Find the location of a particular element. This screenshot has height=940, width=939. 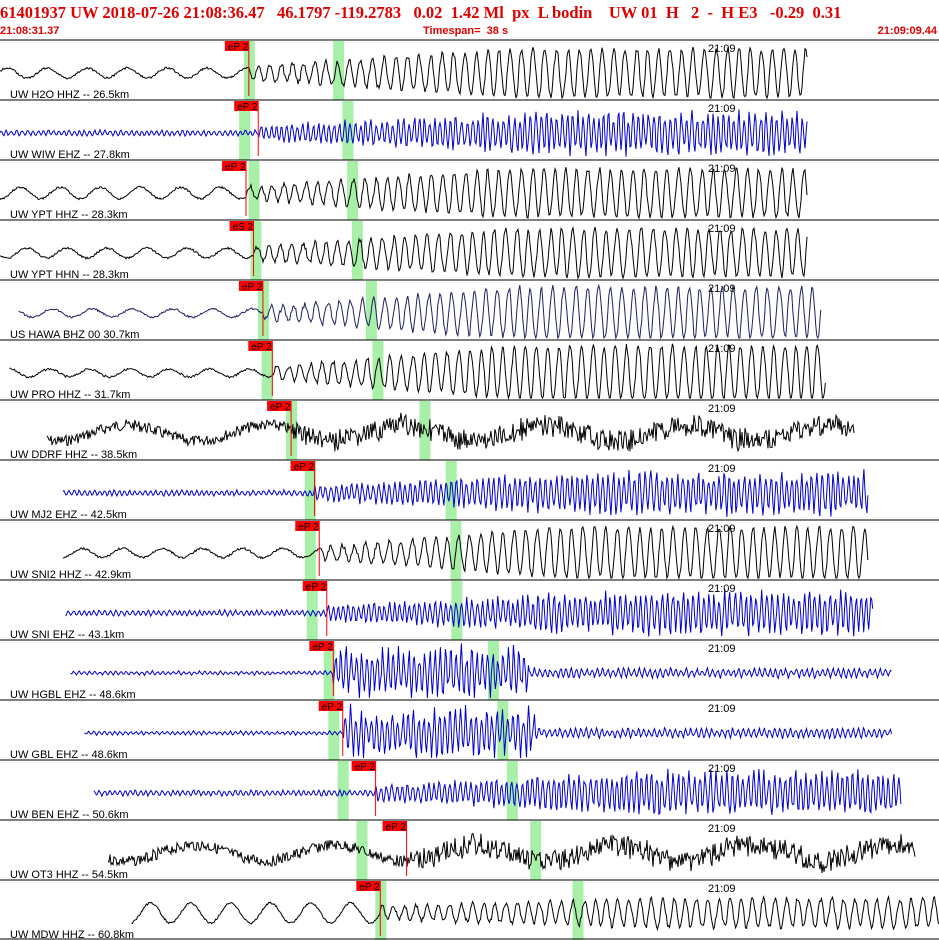

station-channel-label: UW BEN EHZ -- 50.6km is located at coordinates (69, 815).